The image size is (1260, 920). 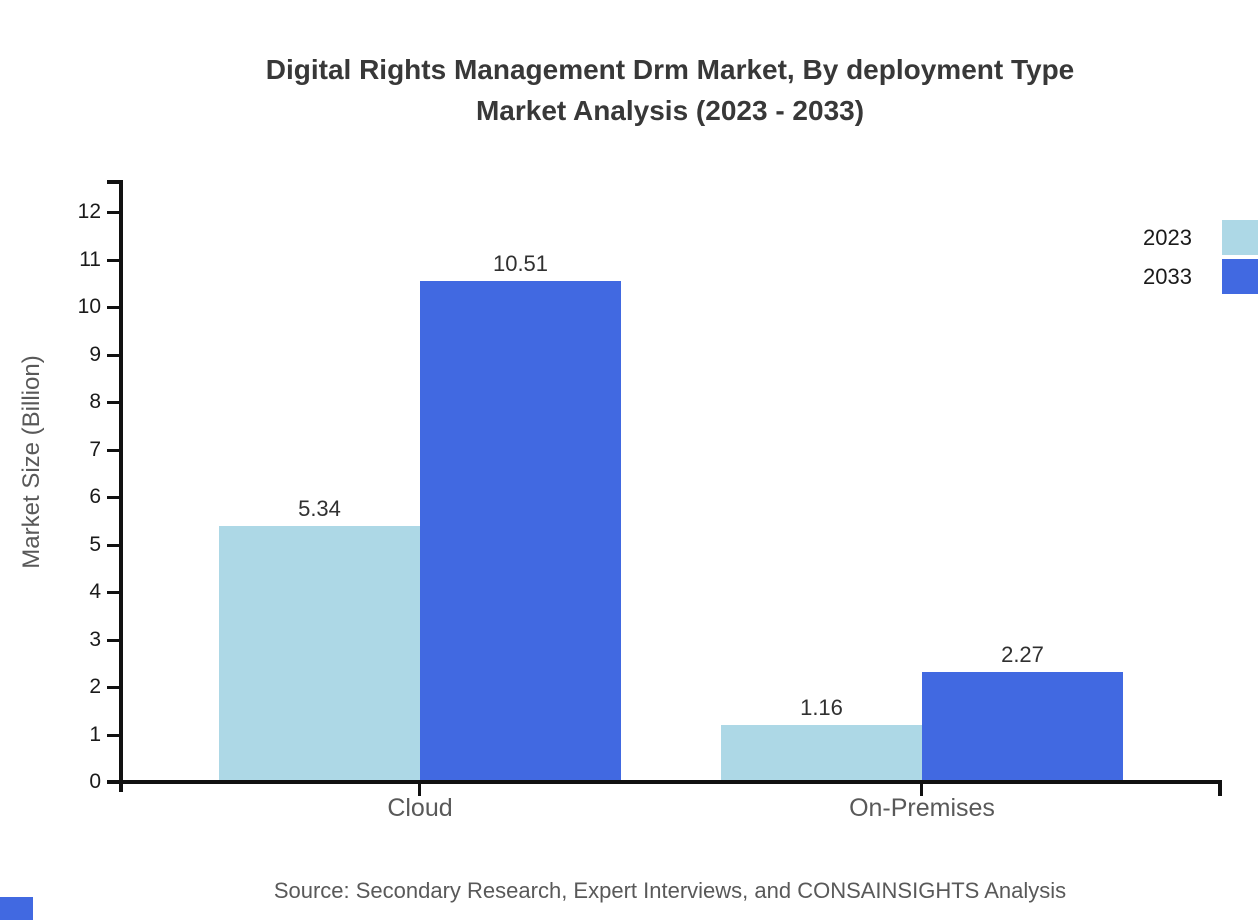 What do you see at coordinates (89, 211) in the screenshot?
I see `y-tick-label: 12` at bounding box center [89, 211].